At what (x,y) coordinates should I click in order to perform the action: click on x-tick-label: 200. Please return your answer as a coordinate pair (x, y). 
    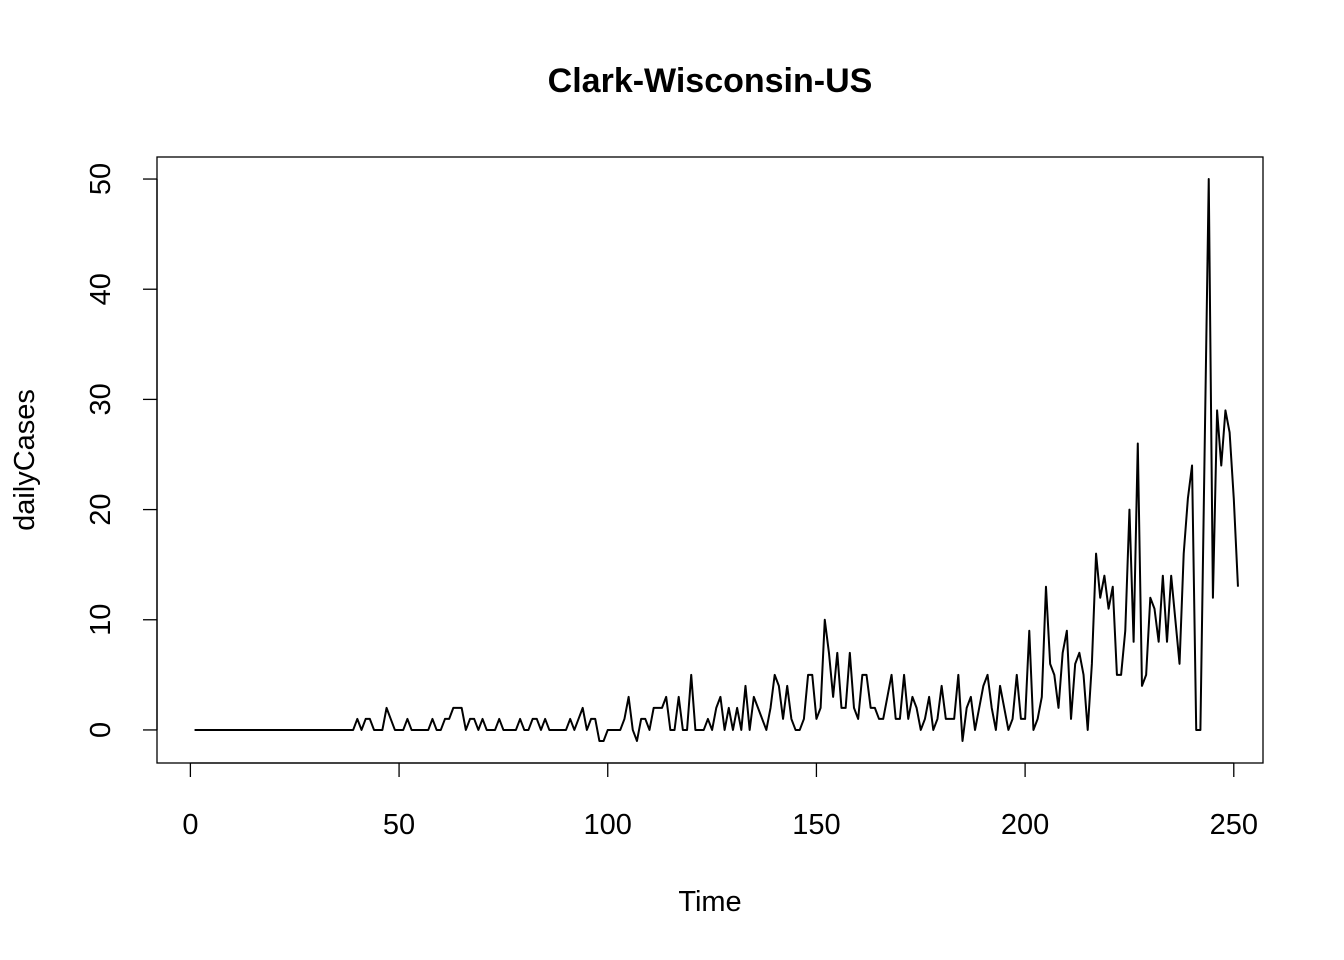
    Looking at the image, I should click on (1025, 825).